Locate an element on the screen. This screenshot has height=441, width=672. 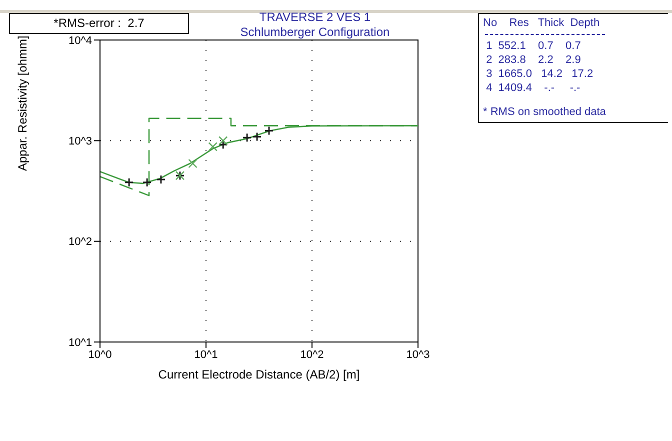
x-axis-title: Current Electrode Distance (AB/2) [m] is located at coordinates (259, 375).